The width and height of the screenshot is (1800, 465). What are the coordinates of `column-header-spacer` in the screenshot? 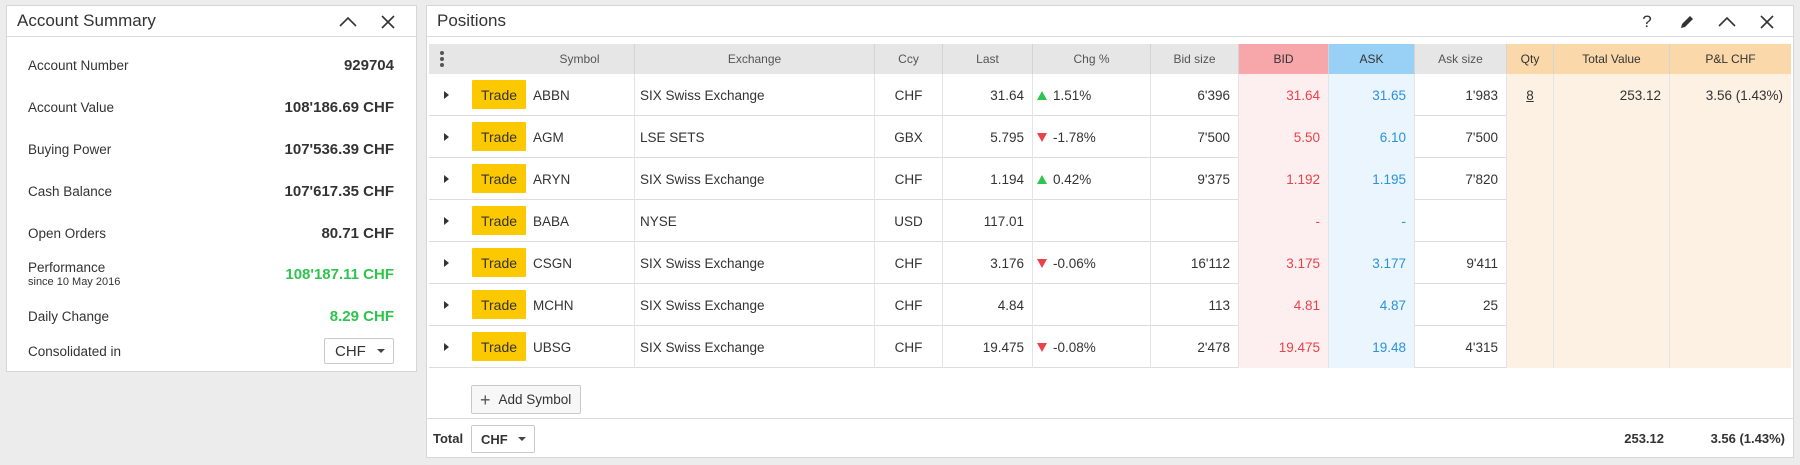 It's located at (506, 59).